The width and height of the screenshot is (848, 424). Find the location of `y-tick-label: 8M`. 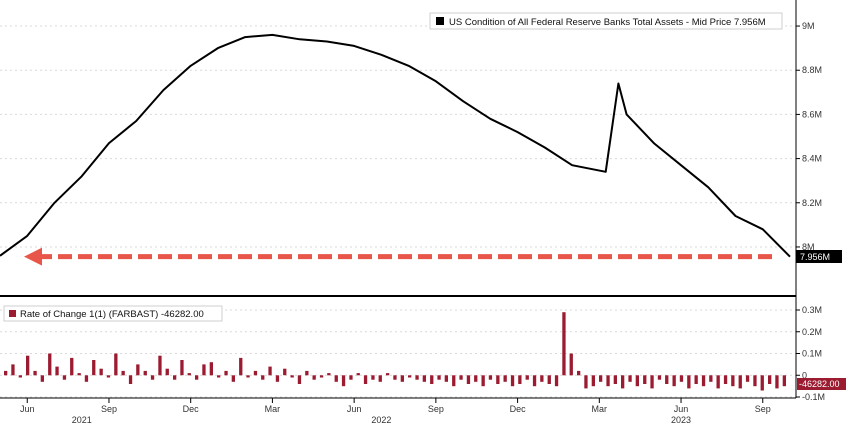

y-tick-label: 8M is located at coordinates (808, 247).